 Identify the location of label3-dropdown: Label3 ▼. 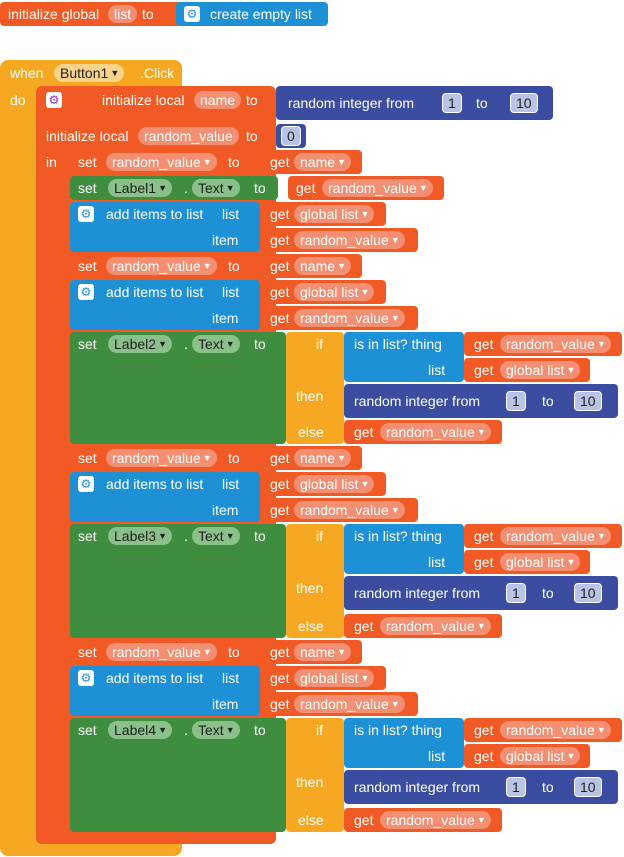
(140, 536).